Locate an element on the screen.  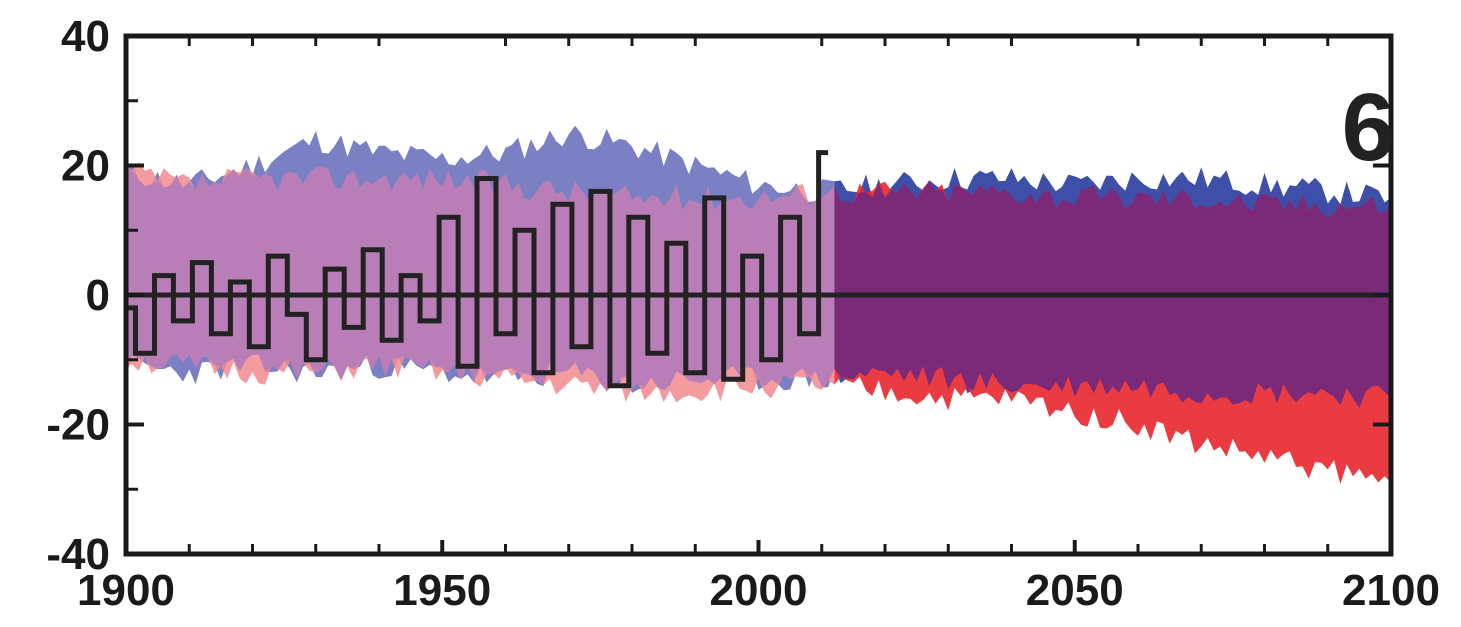
x-tick-label: 2100 is located at coordinates (1391, 590).